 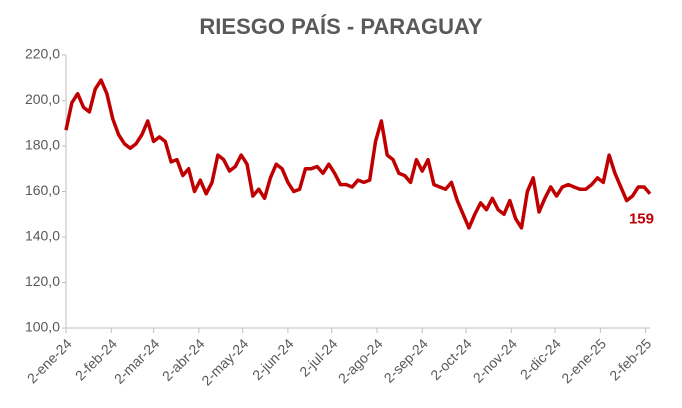 I want to click on last-value-label: 159, so click(x=641, y=219).